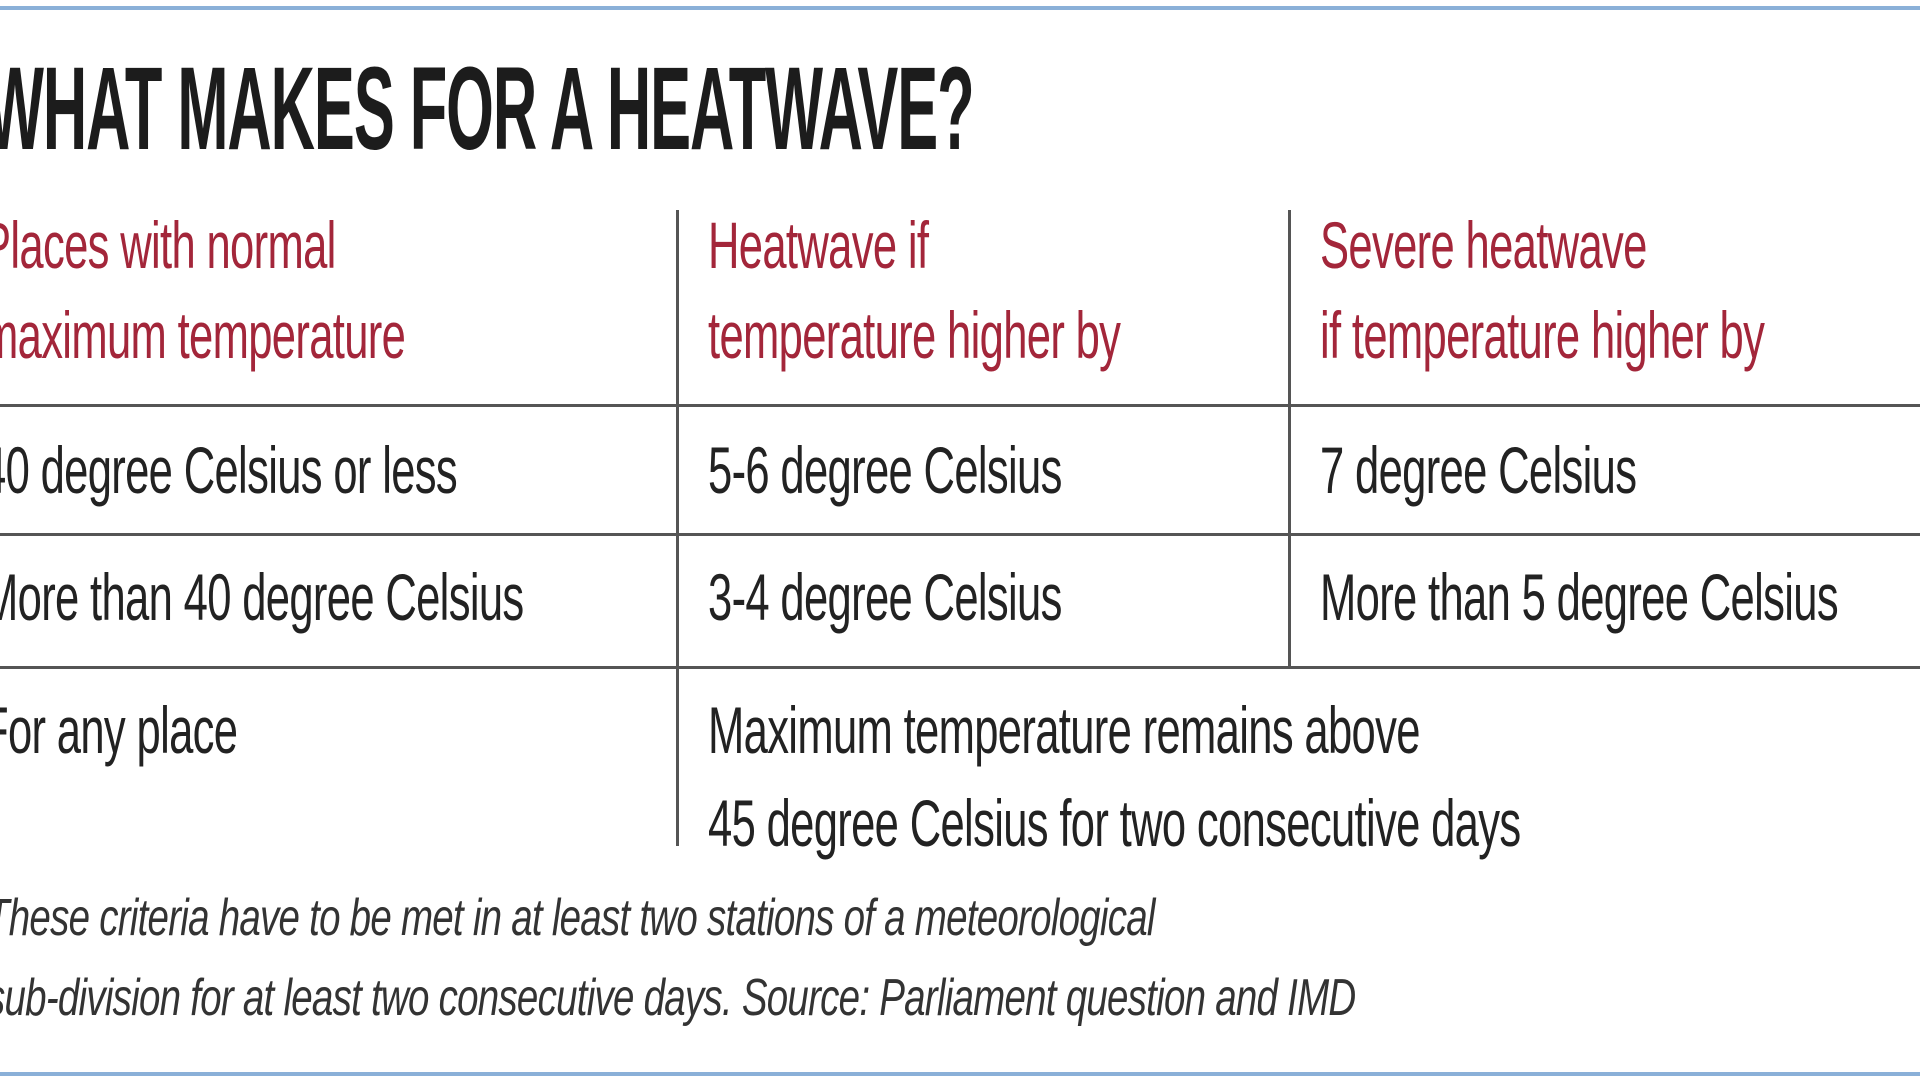 This screenshot has height=1080, width=1920. I want to click on bottom-border, so click(960, 1074).